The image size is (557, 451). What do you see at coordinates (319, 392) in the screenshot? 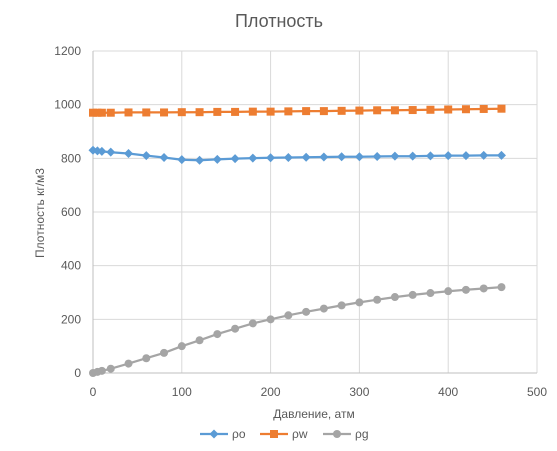
I see `x-tick-labels: 0 100 200 300 400 500` at bounding box center [319, 392].